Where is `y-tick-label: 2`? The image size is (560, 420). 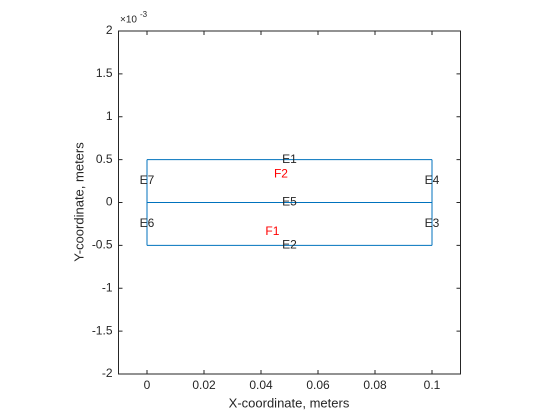
y-tick-label: 2 is located at coordinates (109, 30).